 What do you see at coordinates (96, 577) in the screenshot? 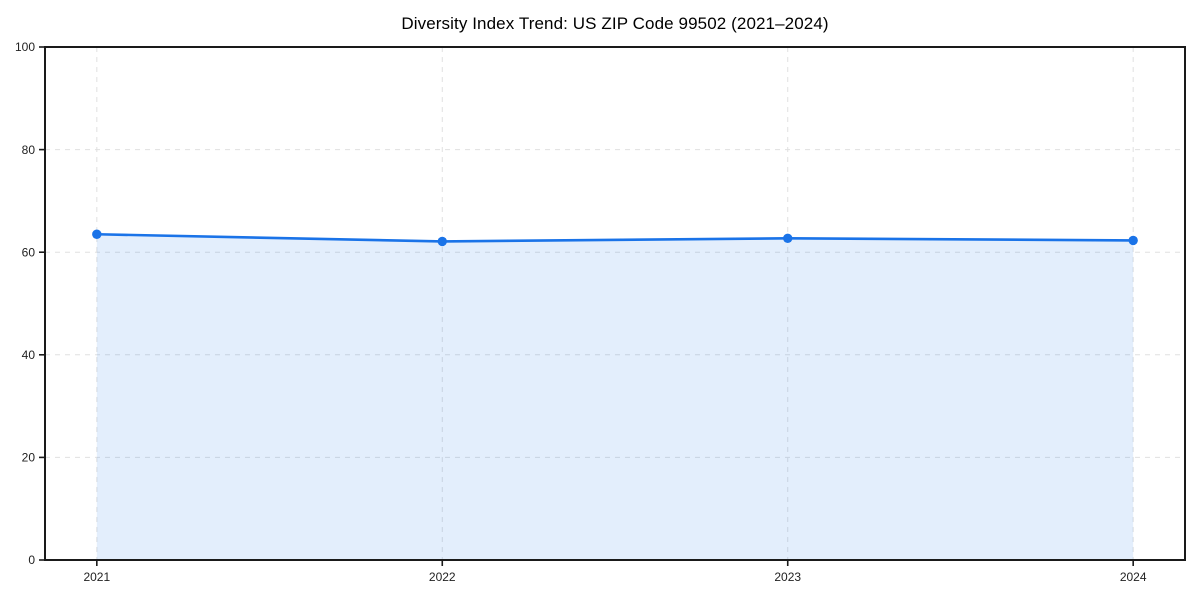
I see `x-tick-label: 2021` at bounding box center [96, 577].